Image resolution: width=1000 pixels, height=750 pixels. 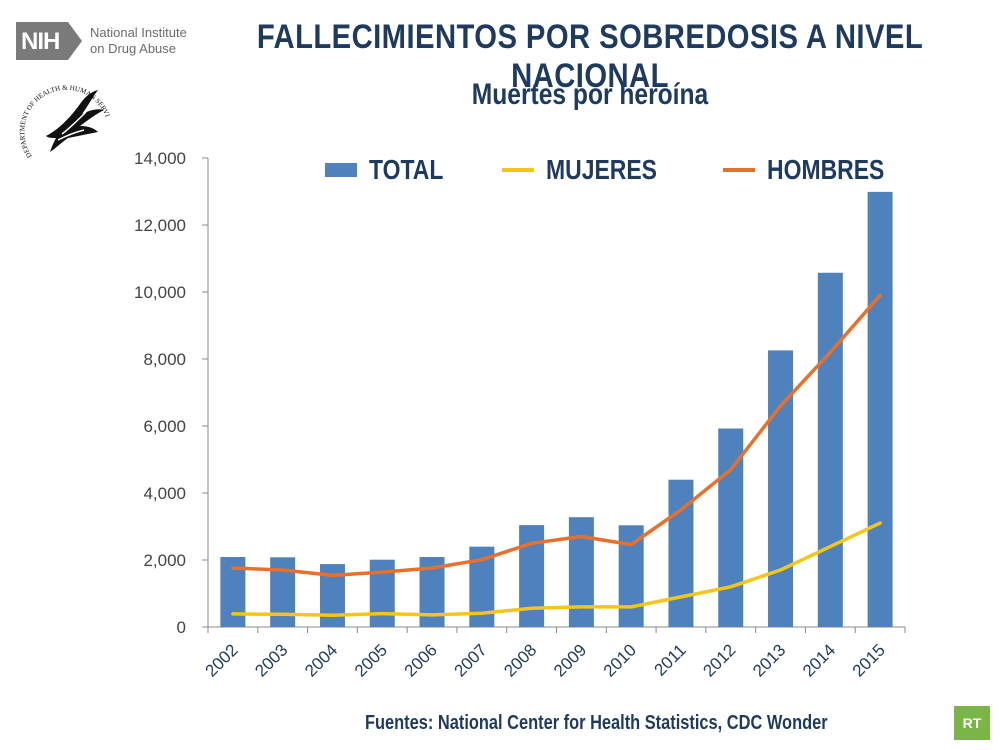 I want to click on x-tick-label: 2007, so click(x=470, y=660).